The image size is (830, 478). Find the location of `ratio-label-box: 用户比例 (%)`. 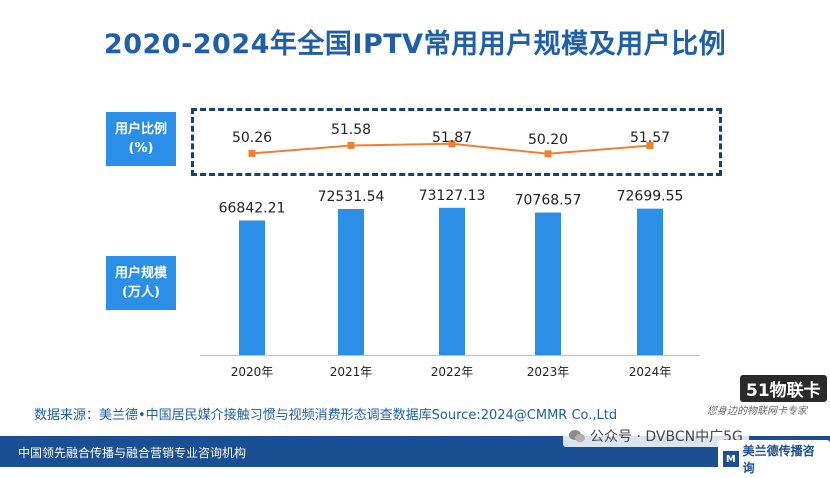

ratio-label-box: 用户比例 (%) is located at coordinates (141, 139).